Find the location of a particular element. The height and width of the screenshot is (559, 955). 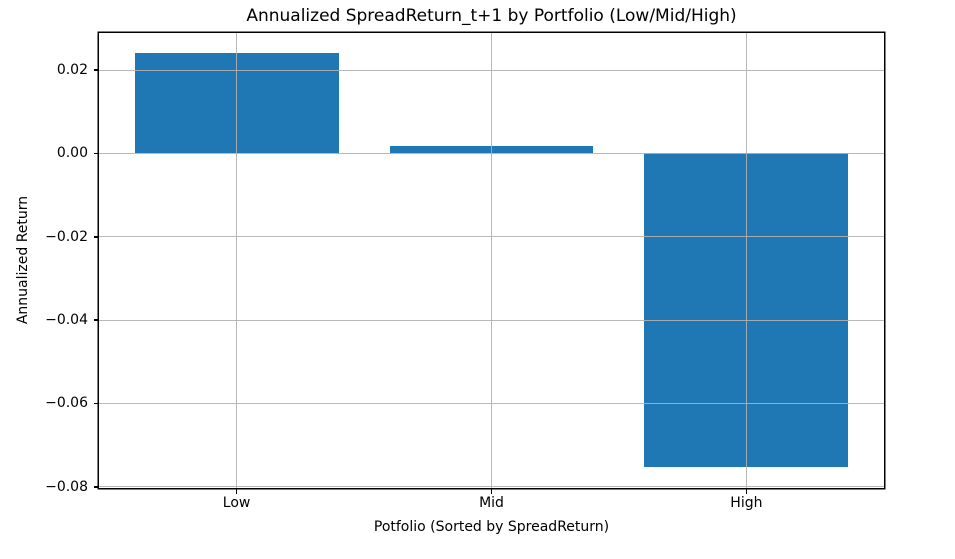

y-axis-label: Annualized Return is located at coordinates (23, 260).